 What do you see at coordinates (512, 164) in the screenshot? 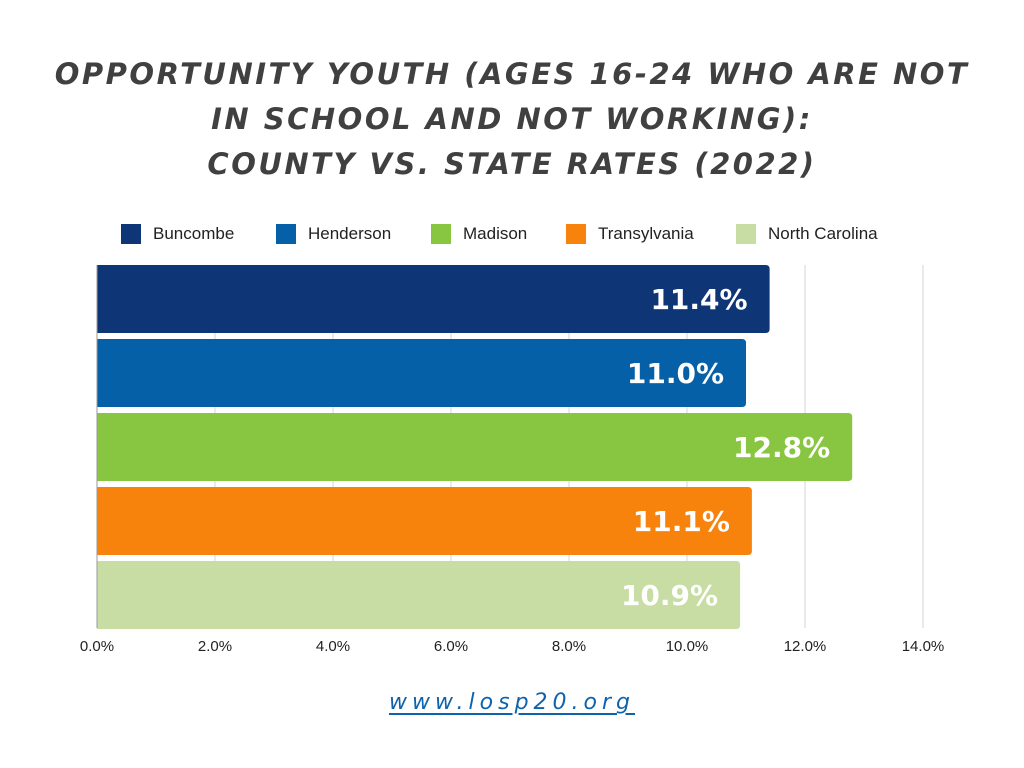
I see `title-line-3: COUNTY VS. STATE RATES (2022)` at bounding box center [512, 164].